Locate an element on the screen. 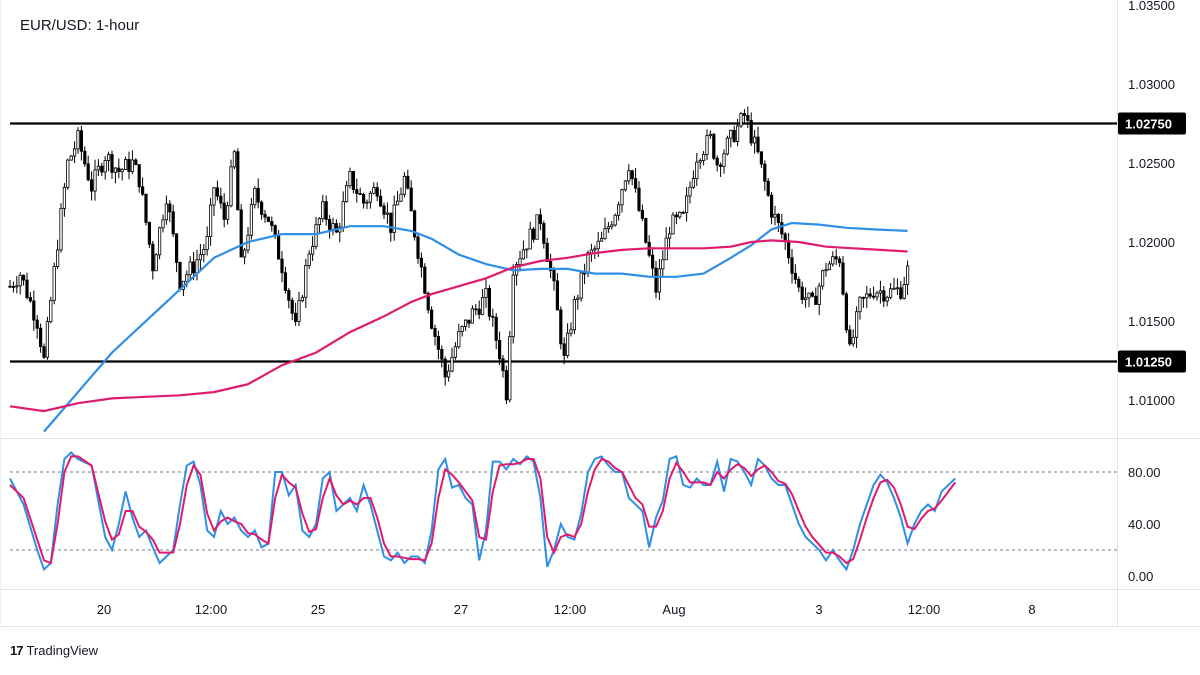 The width and height of the screenshot is (1200, 675). time-axis: 20 12:00 25 27 12:00 Aug 3 12:00 8 is located at coordinates (566, 609).